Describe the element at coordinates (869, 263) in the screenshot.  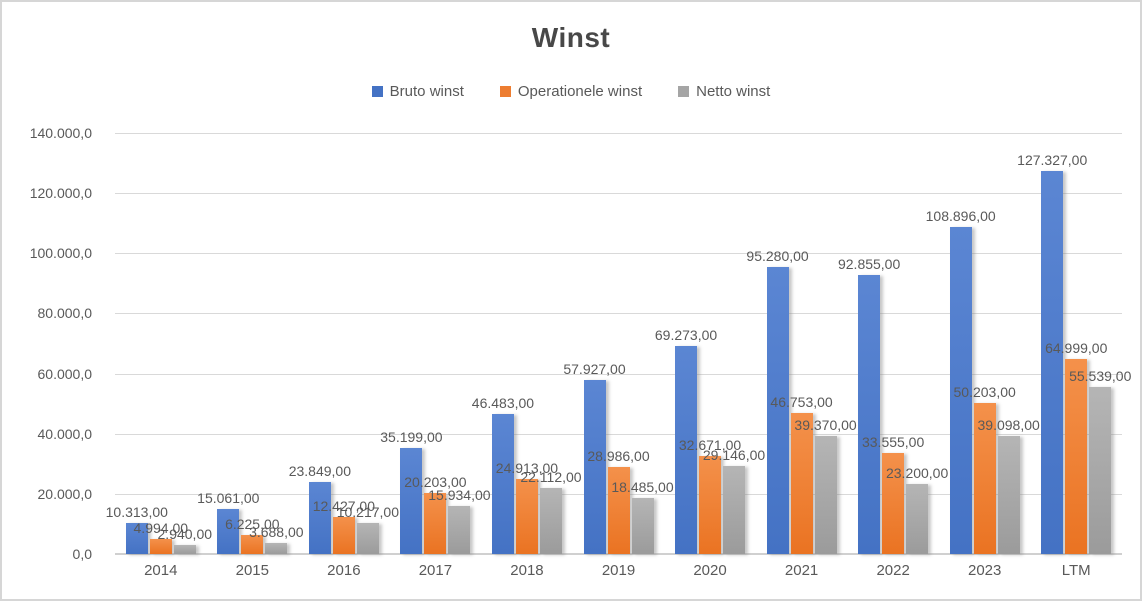
I see `data-label-bruto-winst-2022: 92.855,00` at that location.